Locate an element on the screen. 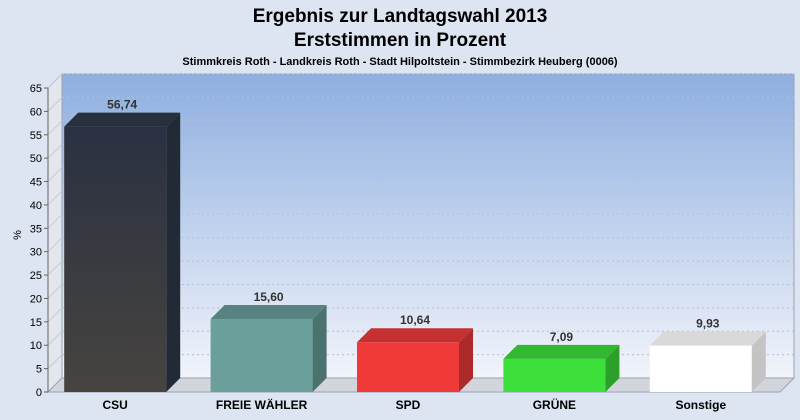  bar-value-label: 56,74 is located at coordinates (122, 105).